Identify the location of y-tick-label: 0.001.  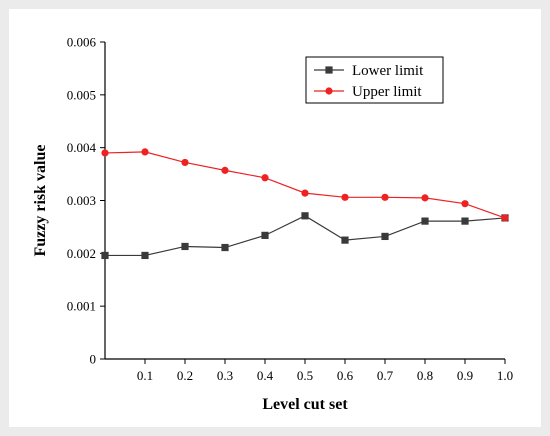
(81, 306).